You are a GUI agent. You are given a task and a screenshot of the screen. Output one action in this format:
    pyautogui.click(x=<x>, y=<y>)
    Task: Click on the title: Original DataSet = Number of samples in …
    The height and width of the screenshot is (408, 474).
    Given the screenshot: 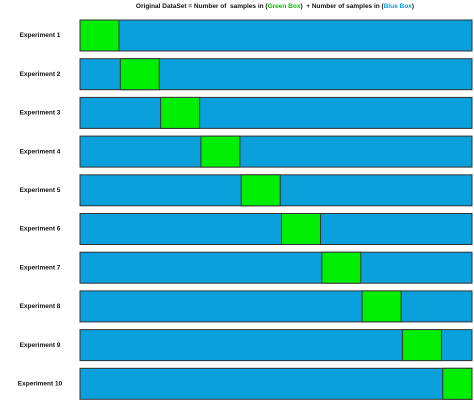 What is the action you would take?
    pyautogui.click(x=275, y=6)
    